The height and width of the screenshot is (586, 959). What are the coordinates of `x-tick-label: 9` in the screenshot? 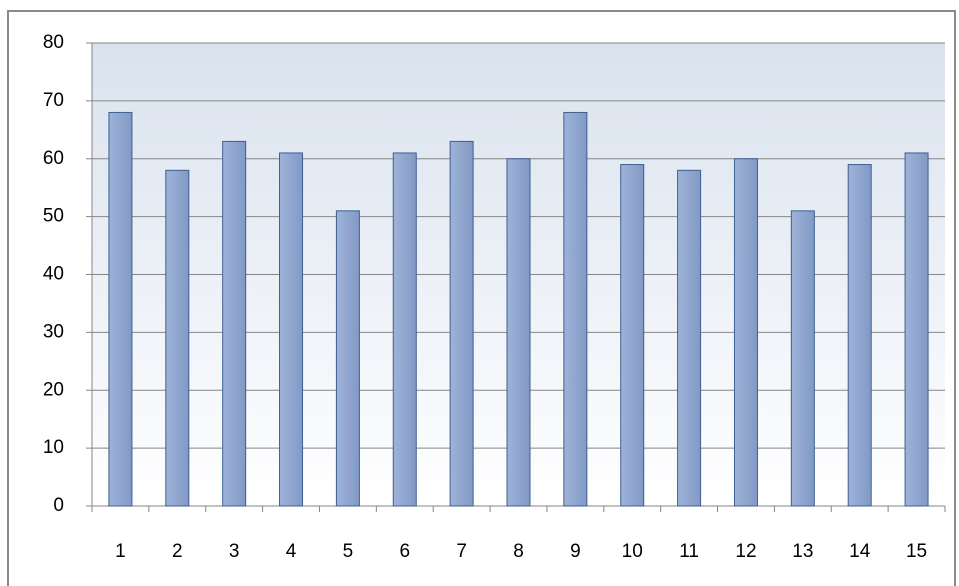 It's located at (575, 551).